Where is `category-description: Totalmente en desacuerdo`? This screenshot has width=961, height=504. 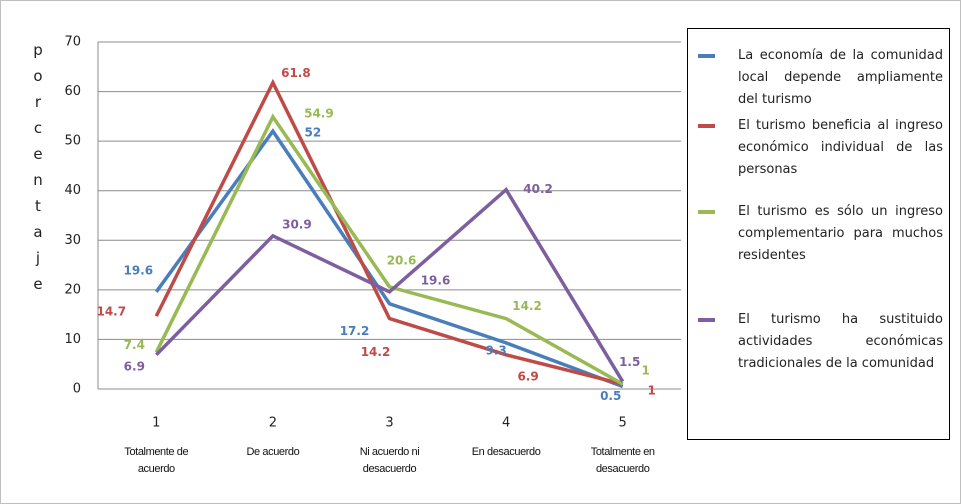
category-description: Totalmente en desacuerdo is located at coordinates (622, 460).